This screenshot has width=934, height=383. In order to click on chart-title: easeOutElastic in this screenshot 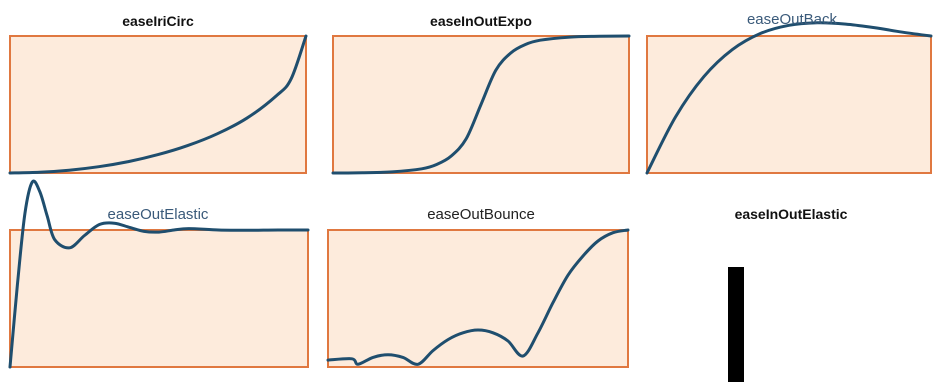, I will do `click(158, 214)`.